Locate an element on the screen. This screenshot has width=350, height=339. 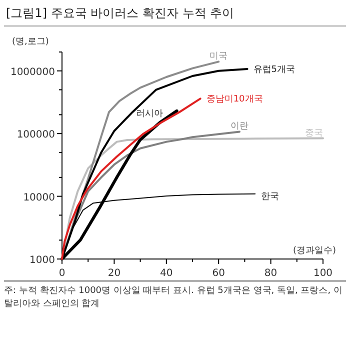
series-label: 한국 is located at coordinates (270, 197).